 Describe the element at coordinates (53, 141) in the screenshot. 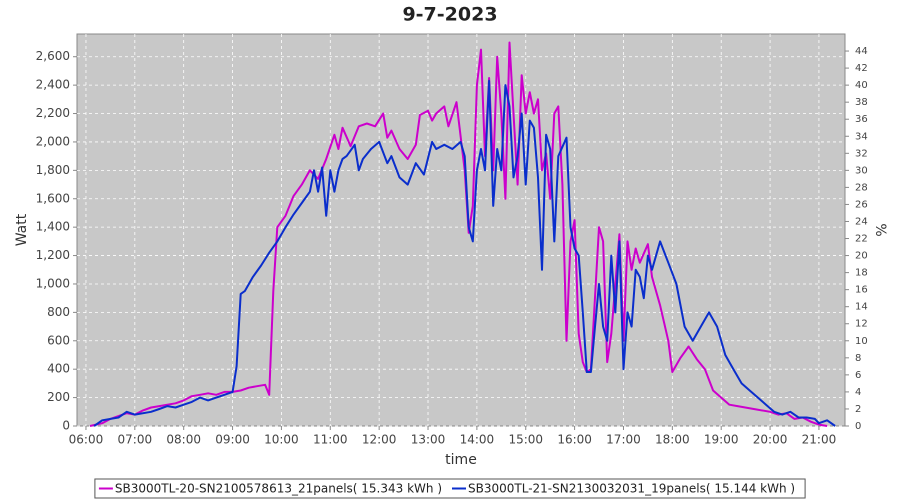

I see `y-tick-label: 2,000` at that location.